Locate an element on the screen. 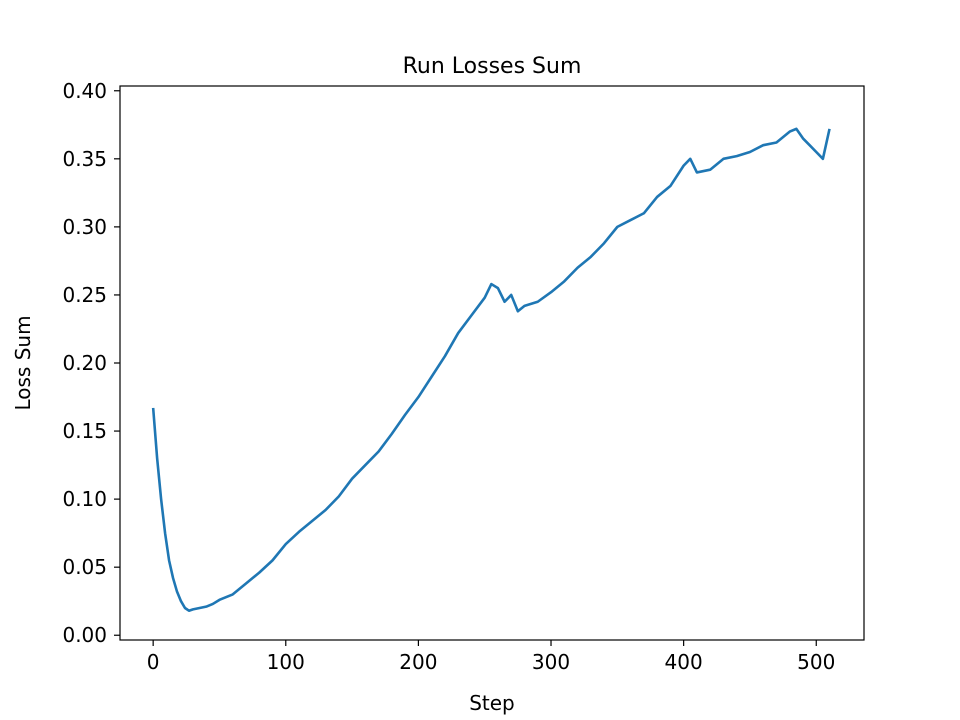 This screenshot has height=720, width=960. y-tick-label: 0.40 is located at coordinates (84, 91).